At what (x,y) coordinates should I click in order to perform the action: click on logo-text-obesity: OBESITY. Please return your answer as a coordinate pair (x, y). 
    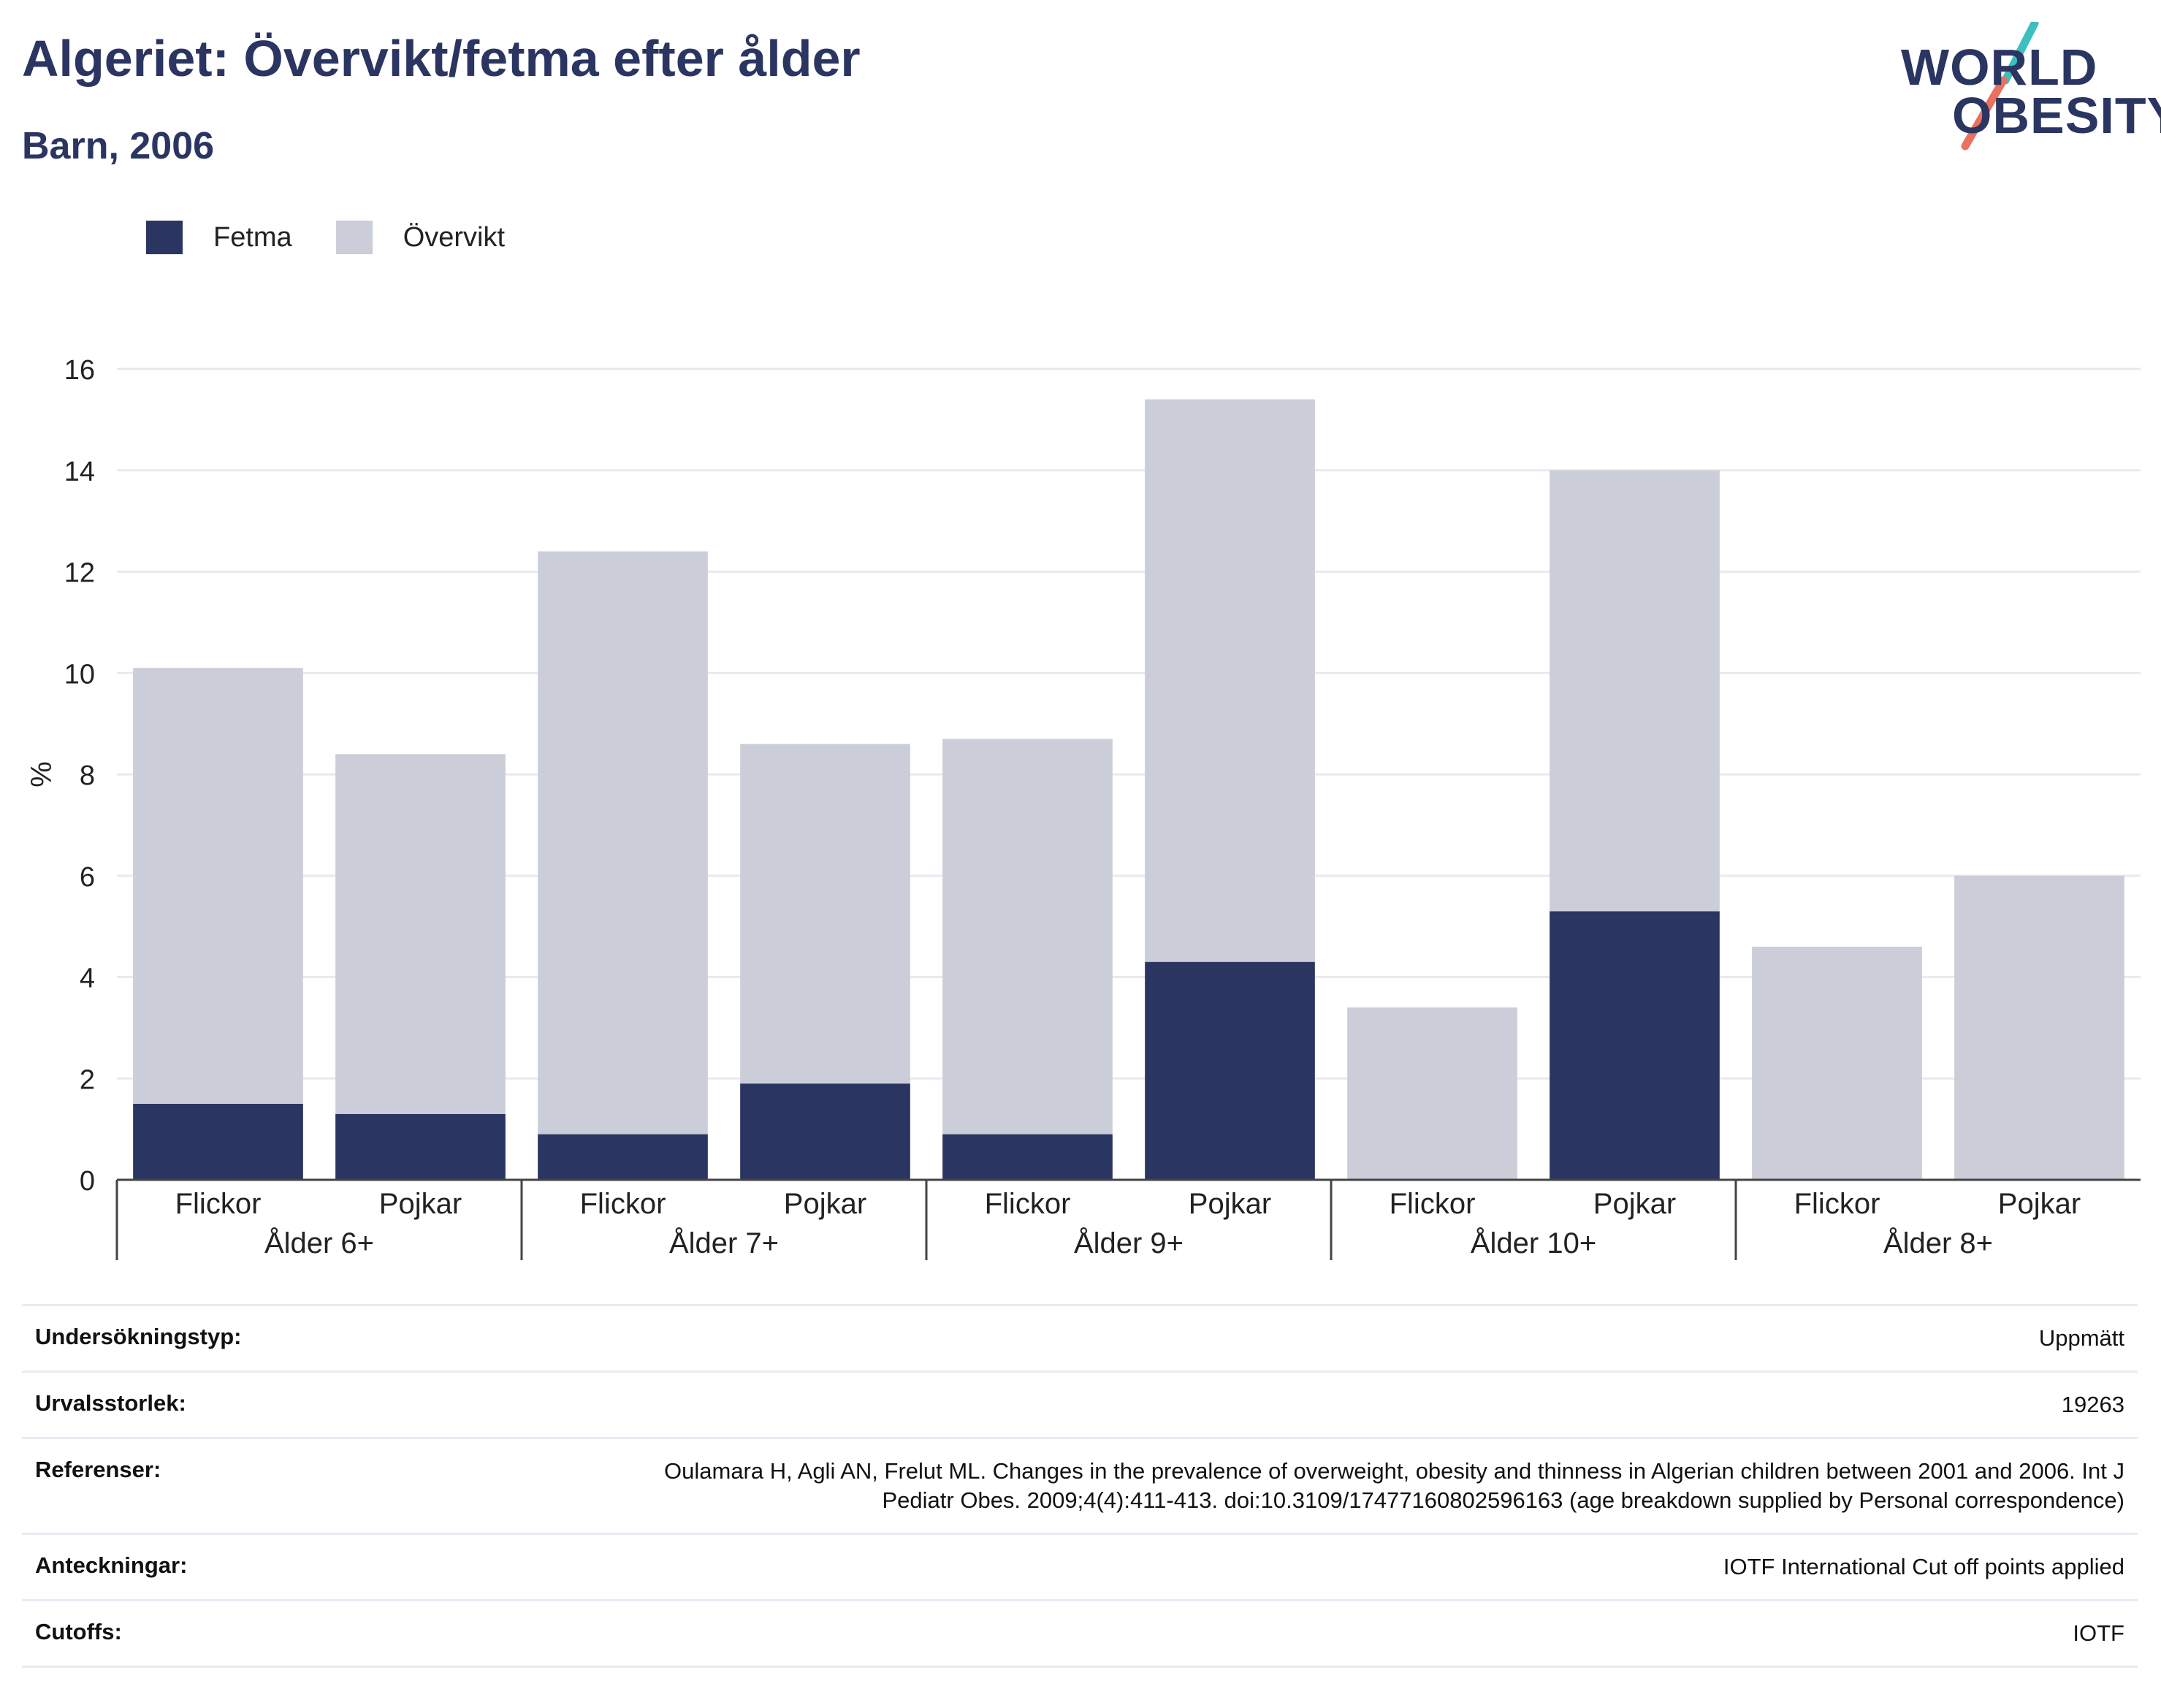
    Looking at the image, I should click on (2056, 115).